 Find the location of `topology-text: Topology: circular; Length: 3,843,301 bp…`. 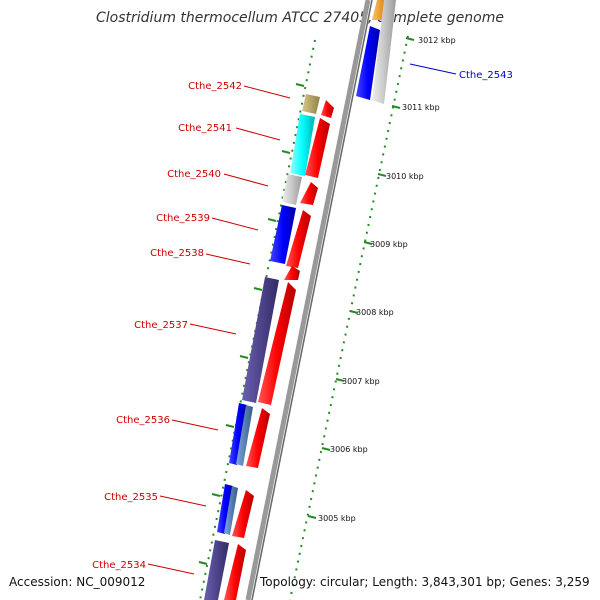

topology-text: Topology: circular; Length: 3,843,301 bp… is located at coordinates (425, 582).